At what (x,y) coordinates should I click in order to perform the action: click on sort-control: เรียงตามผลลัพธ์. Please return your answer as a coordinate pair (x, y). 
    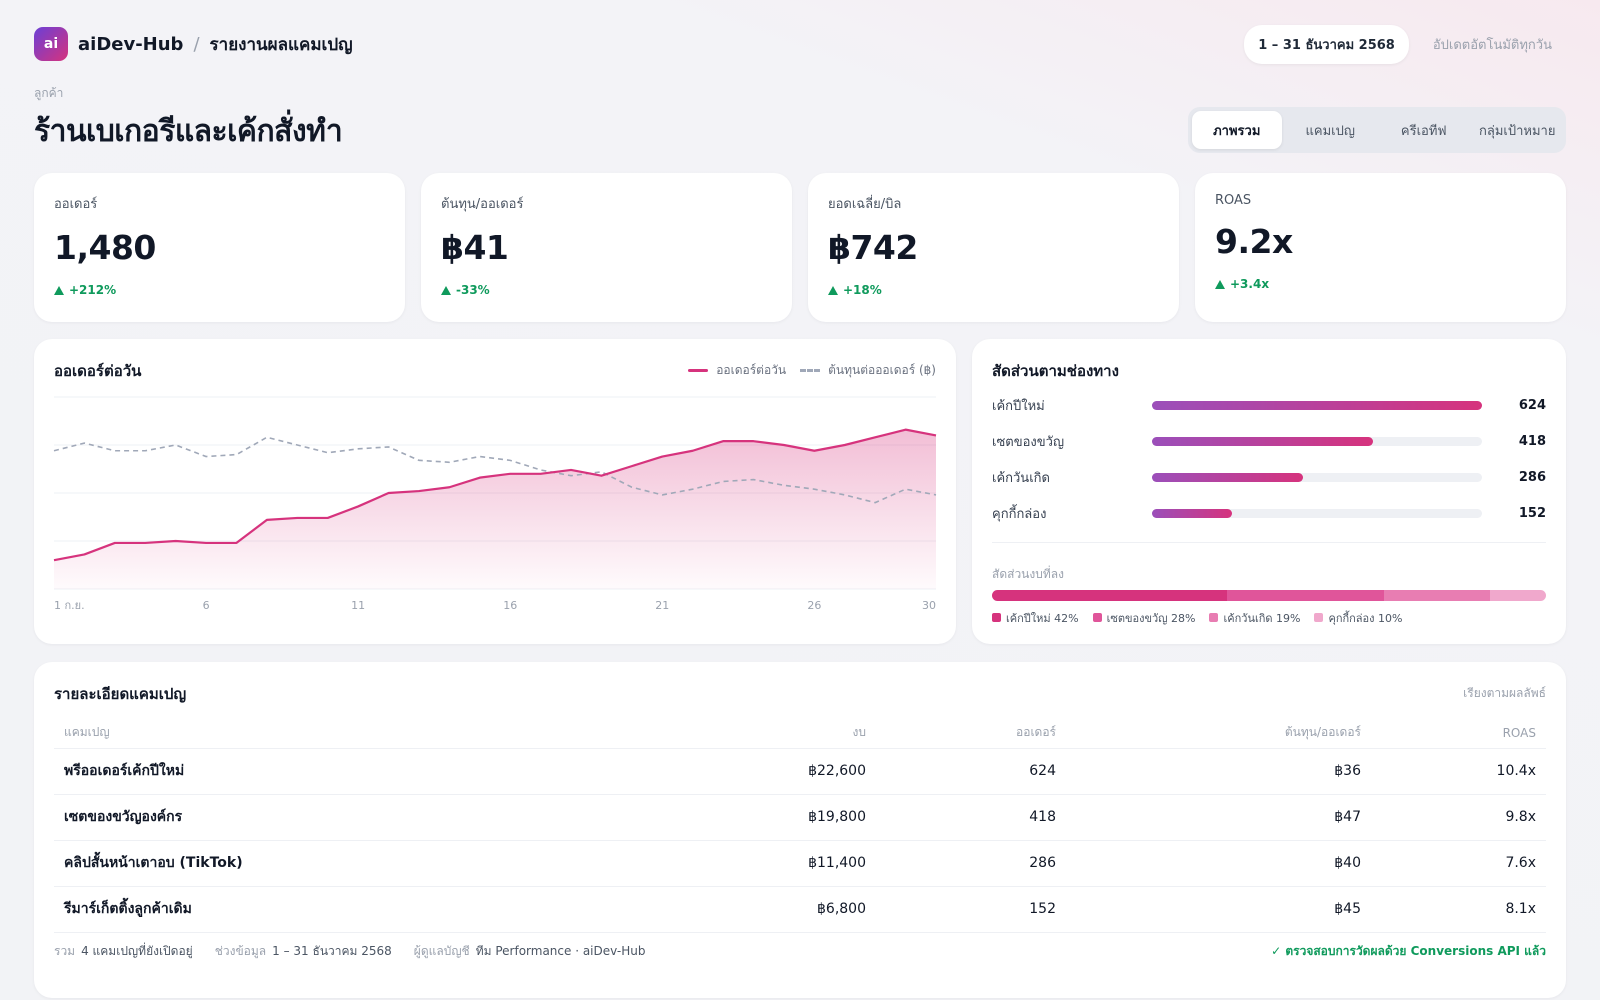
    Looking at the image, I should click on (1504, 693).